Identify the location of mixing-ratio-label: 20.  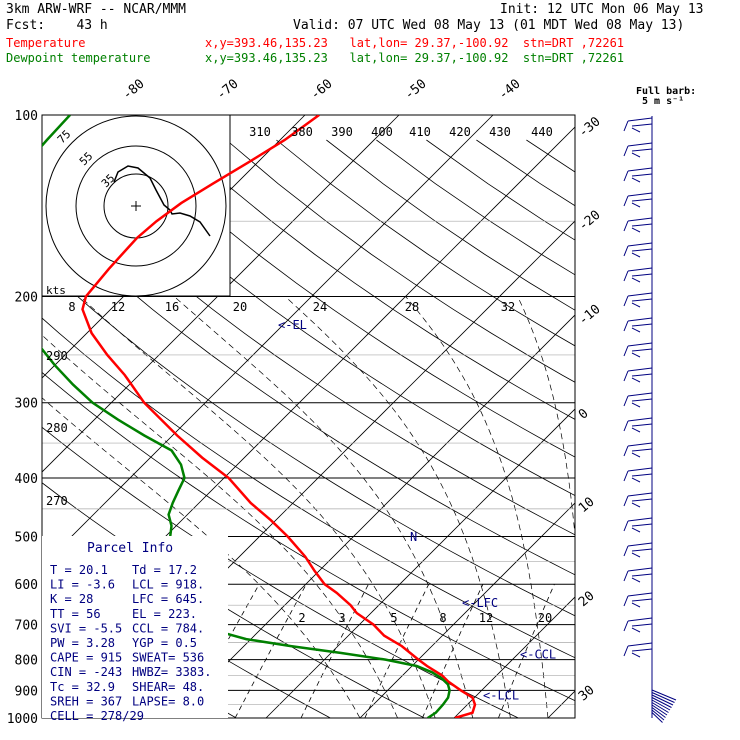
(545, 618).